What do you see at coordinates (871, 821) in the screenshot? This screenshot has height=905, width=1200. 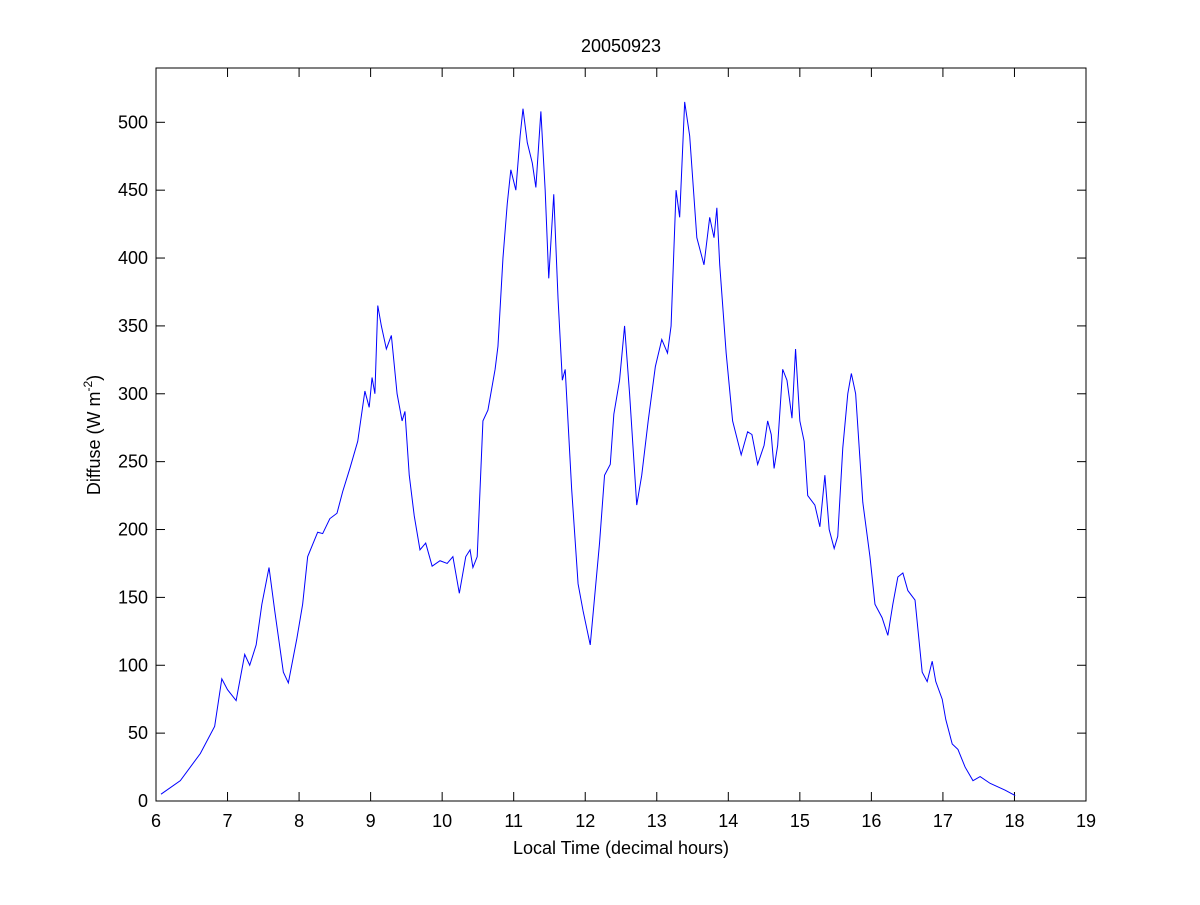 I see `x-tick-label: 16` at bounding box center [871, 821].